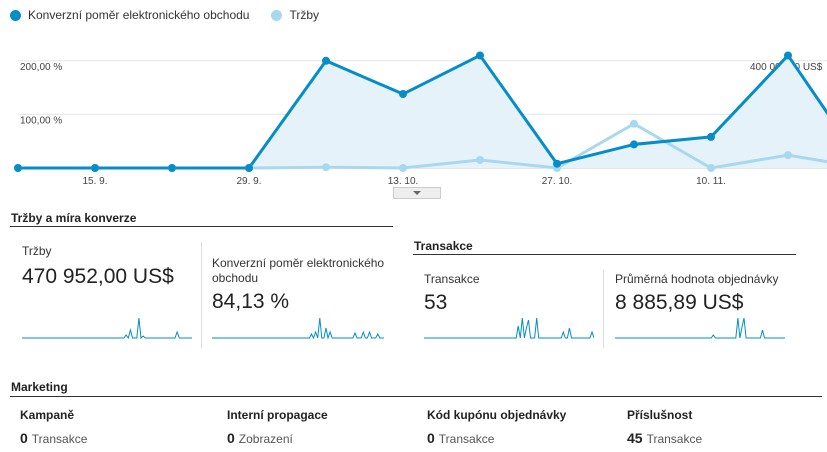  Describe the element at coordinates (403, 181) in the screenshot. I see `x-tick-label: 13. 10.` at that location.